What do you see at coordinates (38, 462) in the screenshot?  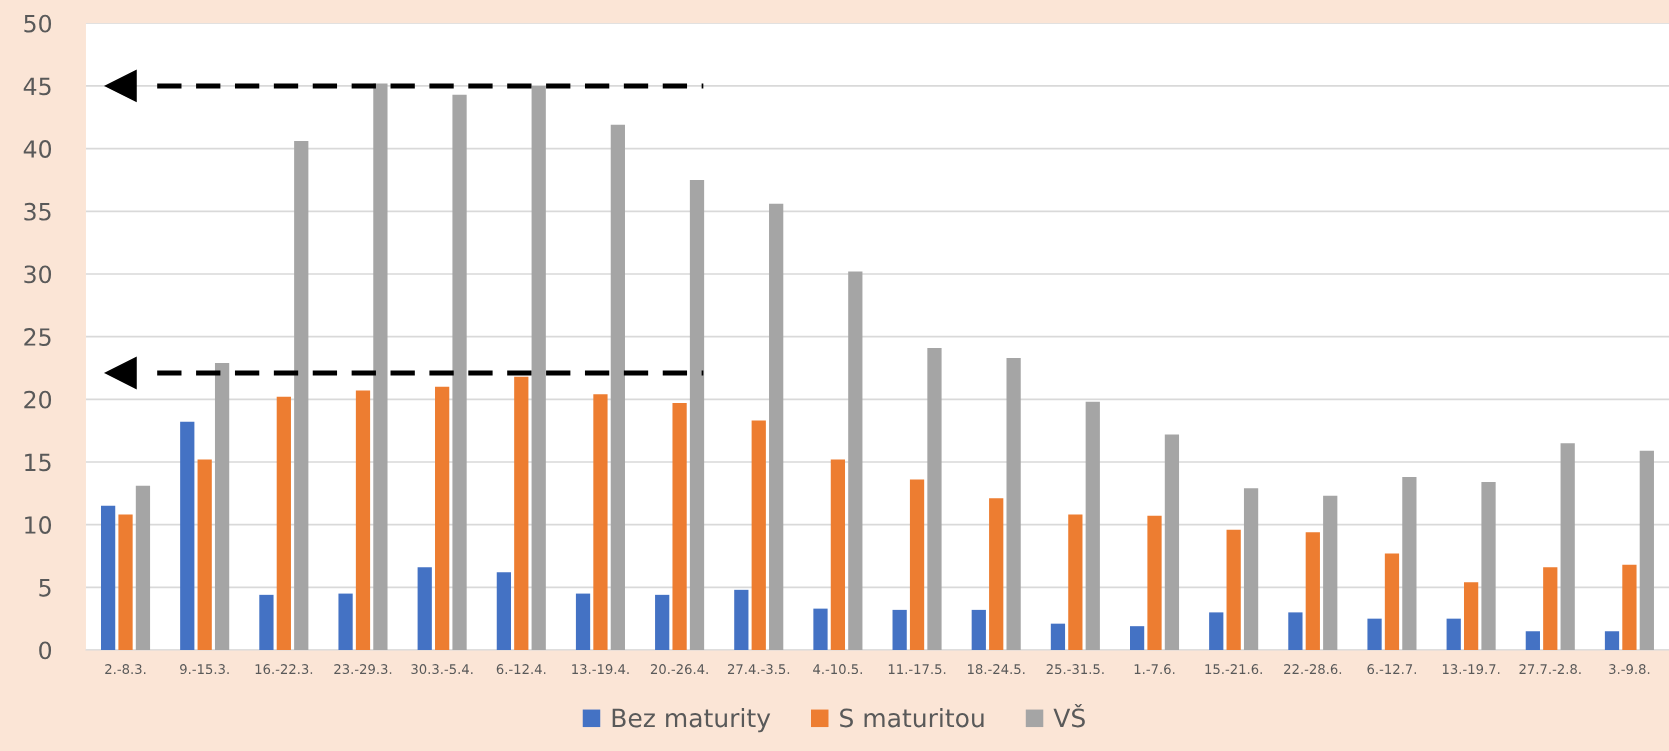 I see `y-tick-label: 15` at bounding box center [38, 462].